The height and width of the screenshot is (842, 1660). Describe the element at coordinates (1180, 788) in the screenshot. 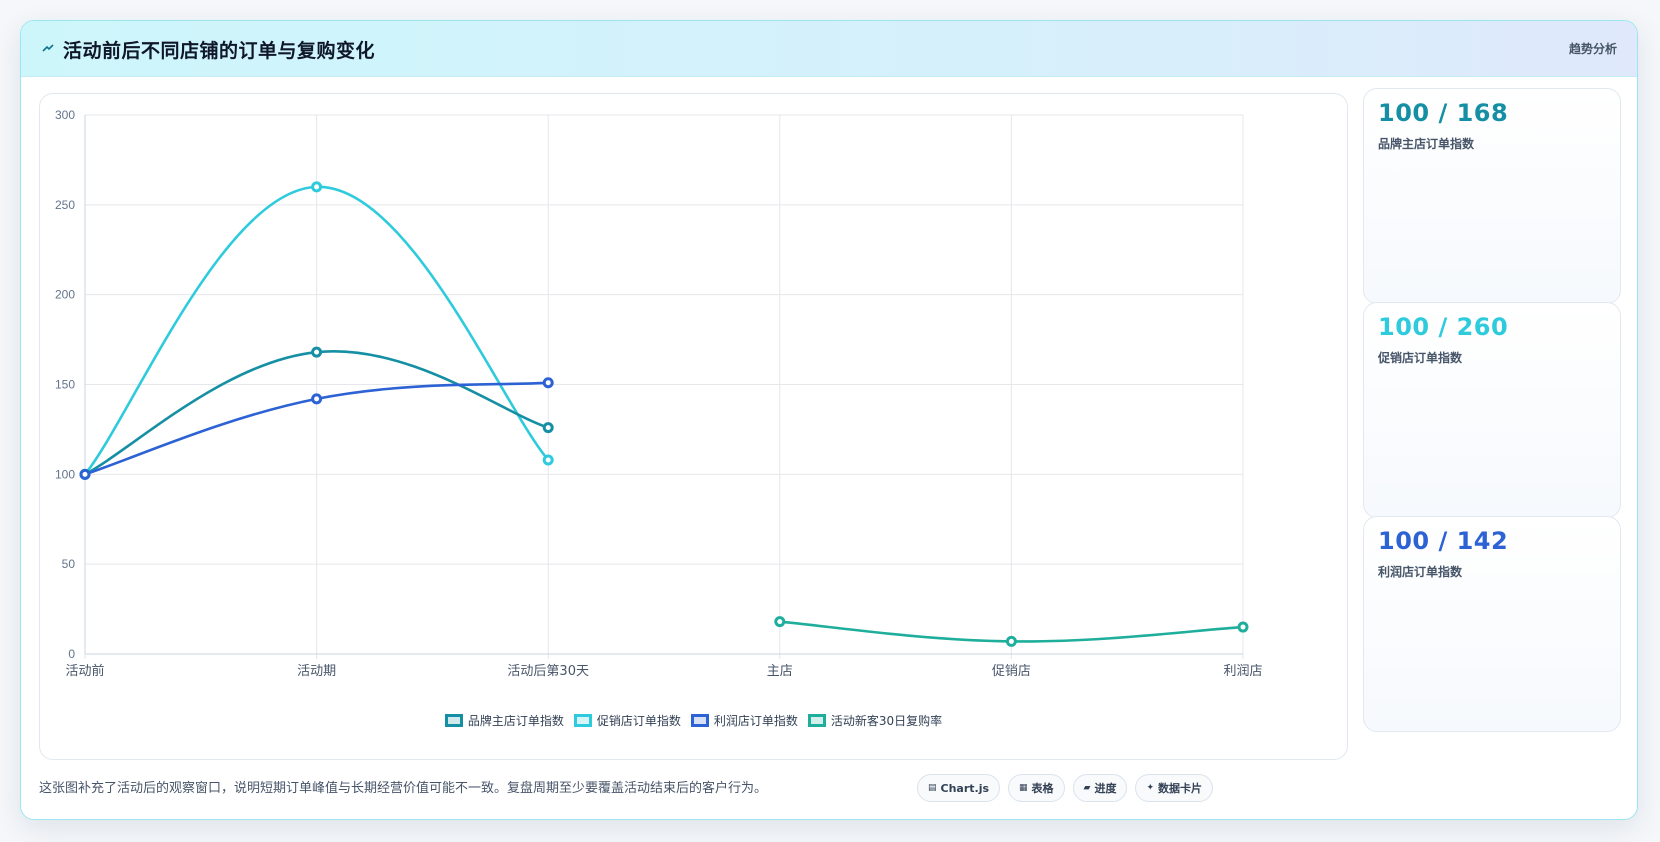

I see `chip-label: 数据卡片` at that location.